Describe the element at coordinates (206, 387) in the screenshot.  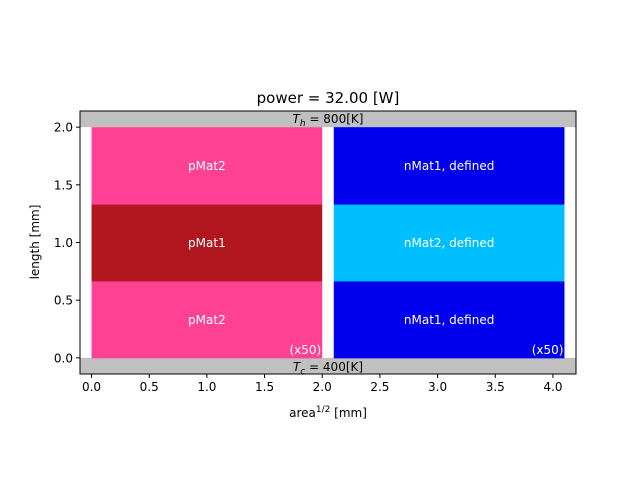
I see `x-tick-label-2: 1.0` at that location.